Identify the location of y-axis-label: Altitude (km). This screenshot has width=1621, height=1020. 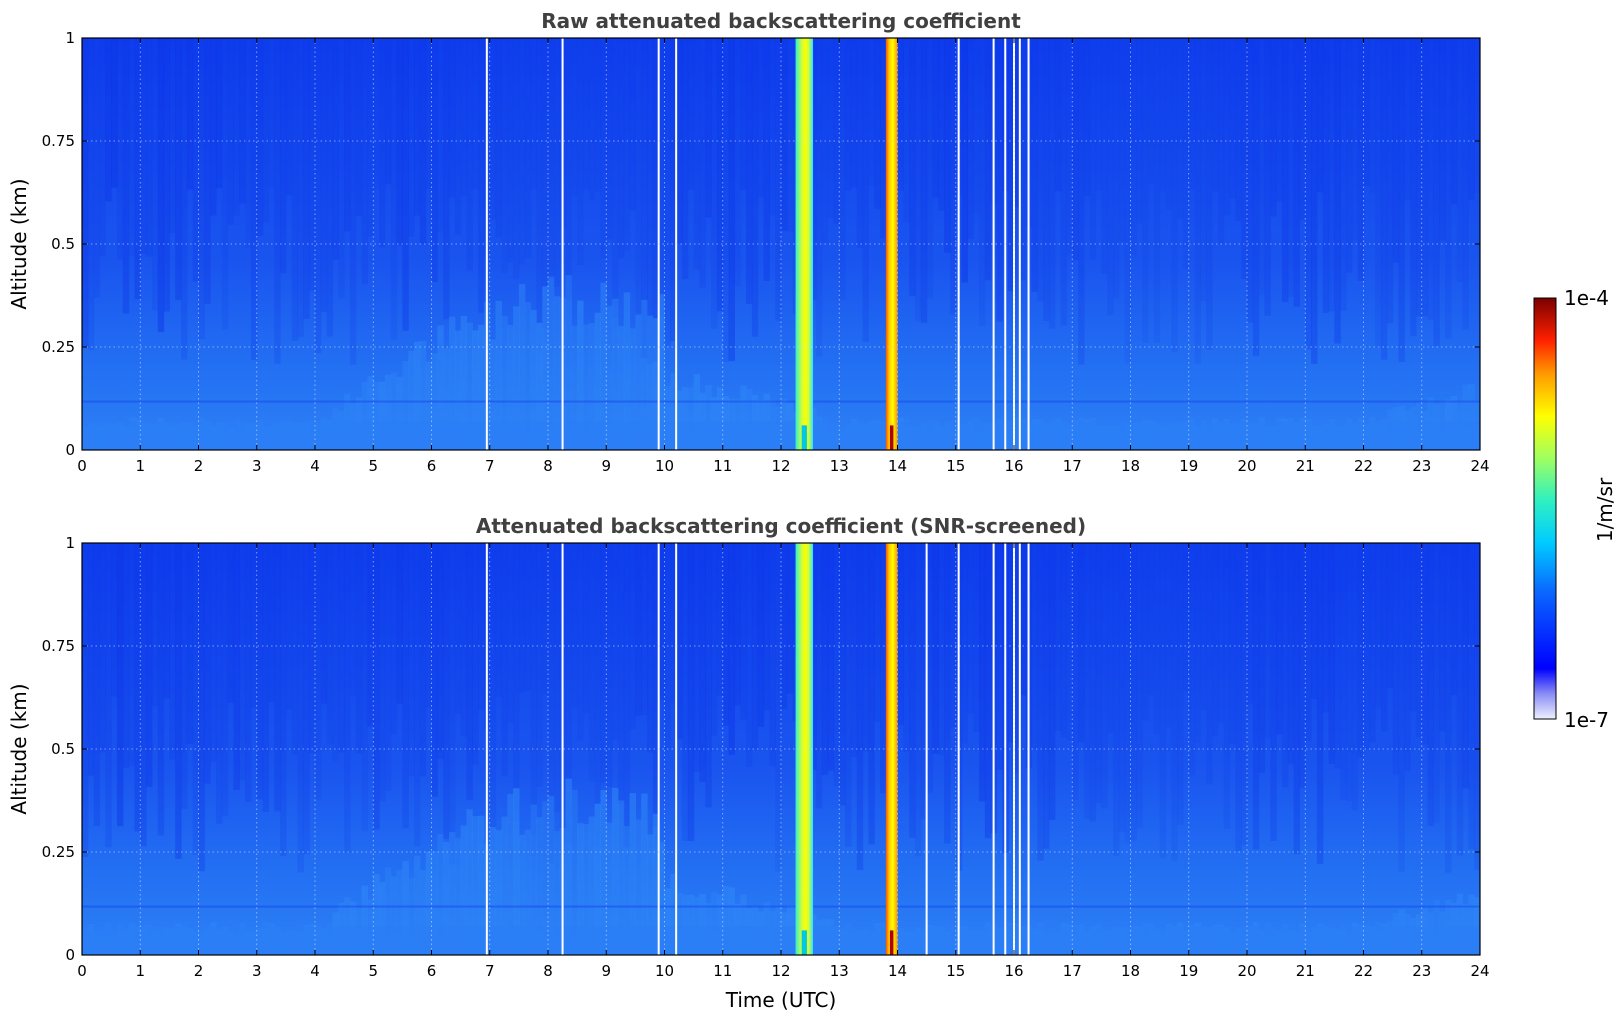
(19, 748).